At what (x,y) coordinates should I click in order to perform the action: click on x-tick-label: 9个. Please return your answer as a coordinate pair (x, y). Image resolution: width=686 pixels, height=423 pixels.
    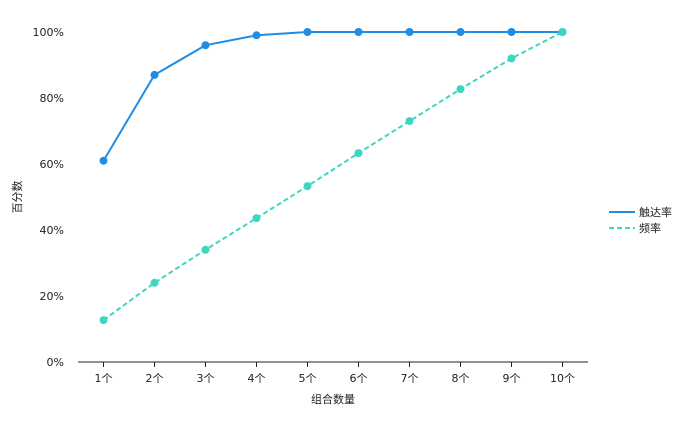
    Looking at the image, I should click on (512, 378).